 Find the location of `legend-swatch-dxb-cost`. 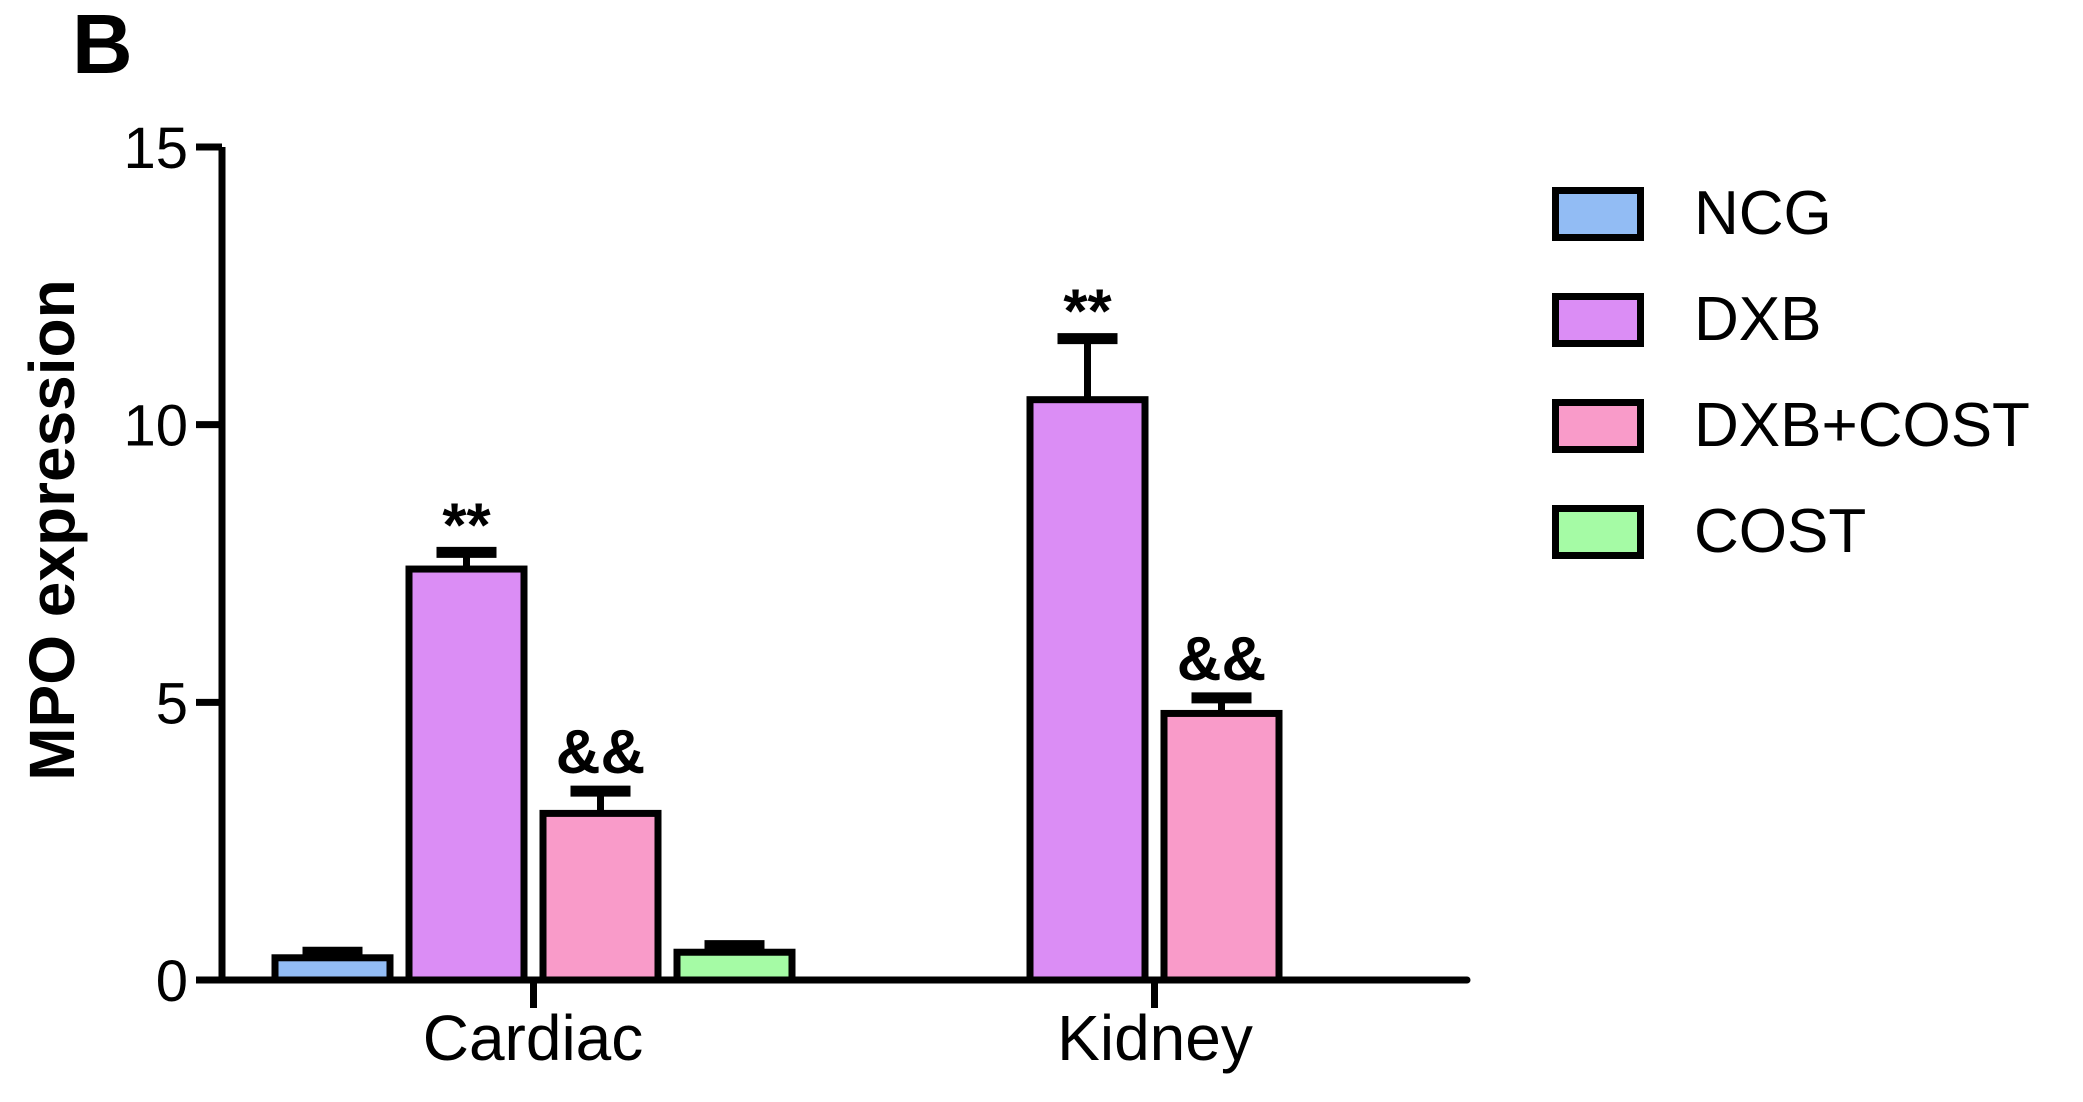

legend-swatch-dxb-cost is located at coordinates (1598, 426).